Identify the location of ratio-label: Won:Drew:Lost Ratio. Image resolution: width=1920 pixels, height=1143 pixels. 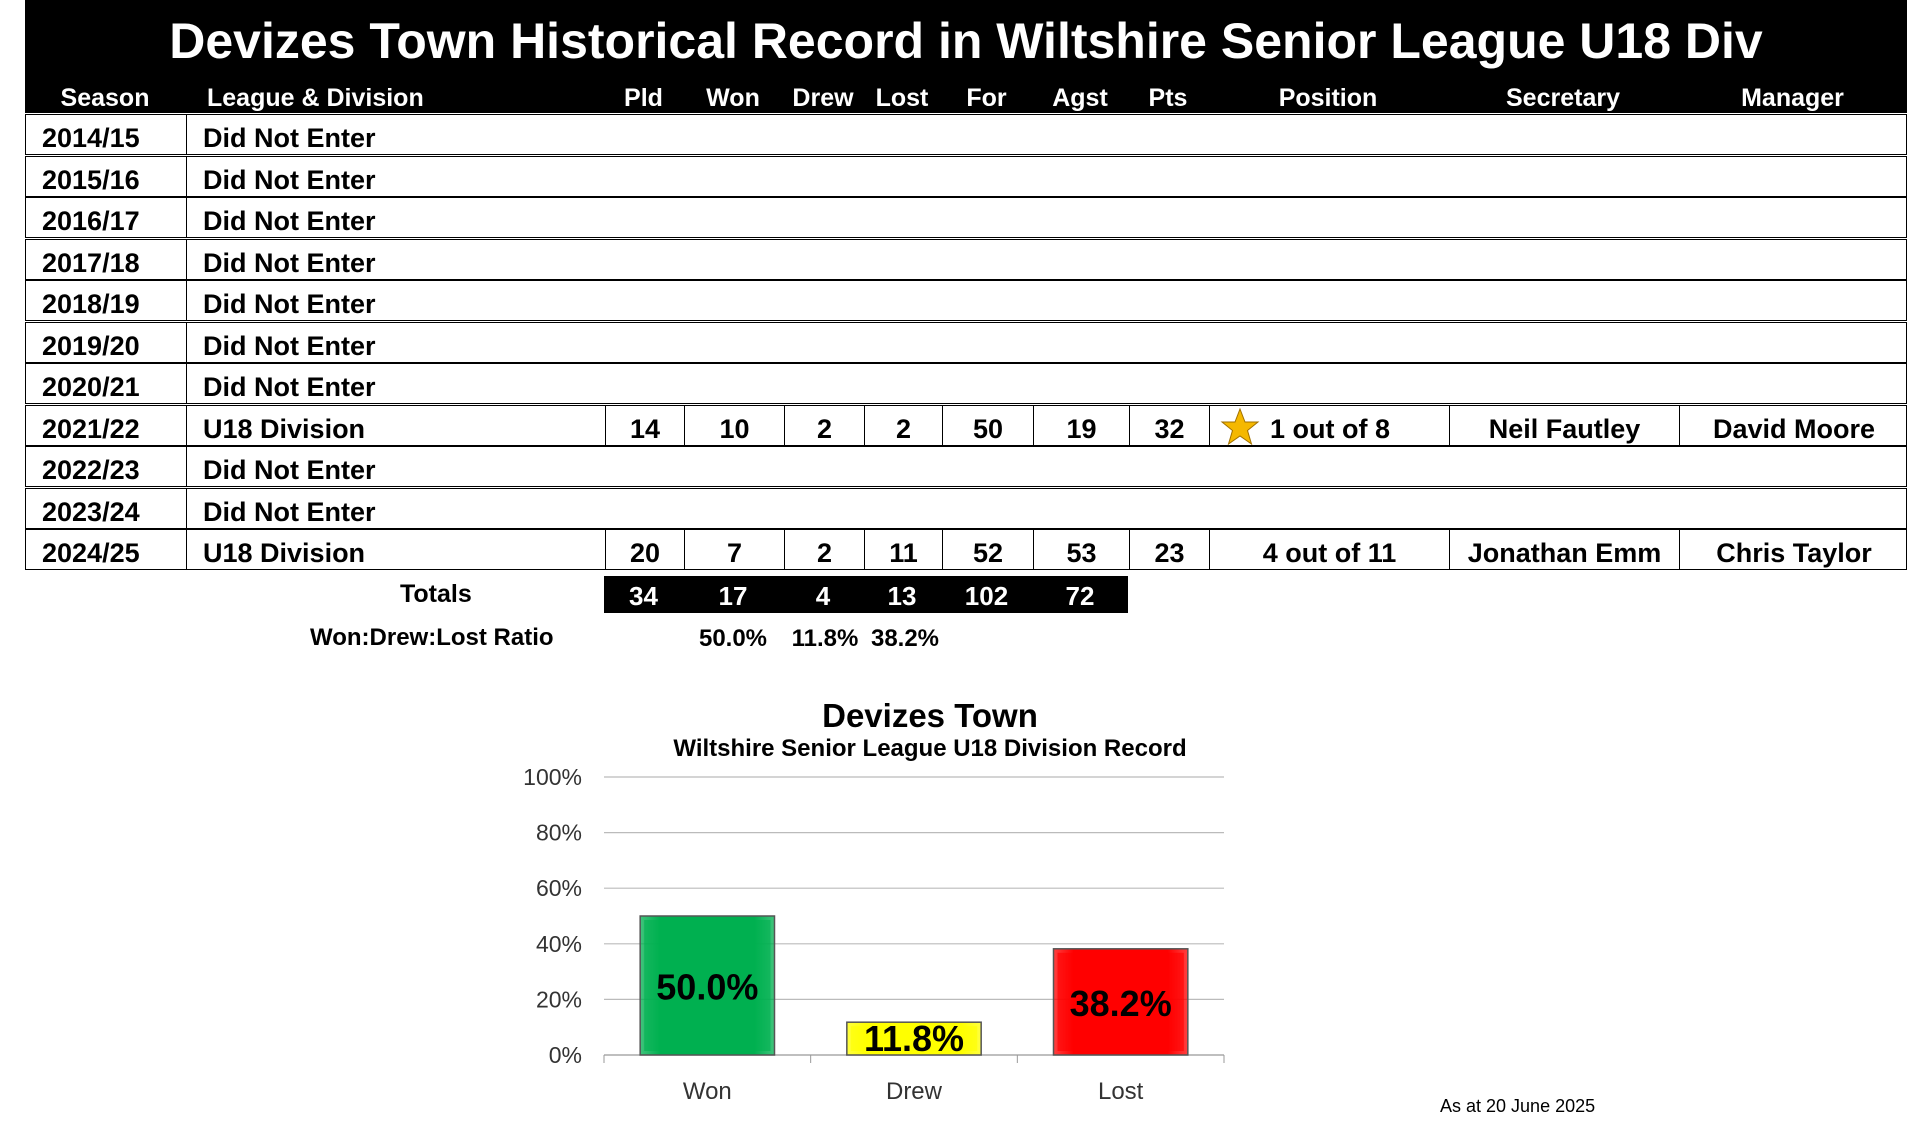
(432, 637).